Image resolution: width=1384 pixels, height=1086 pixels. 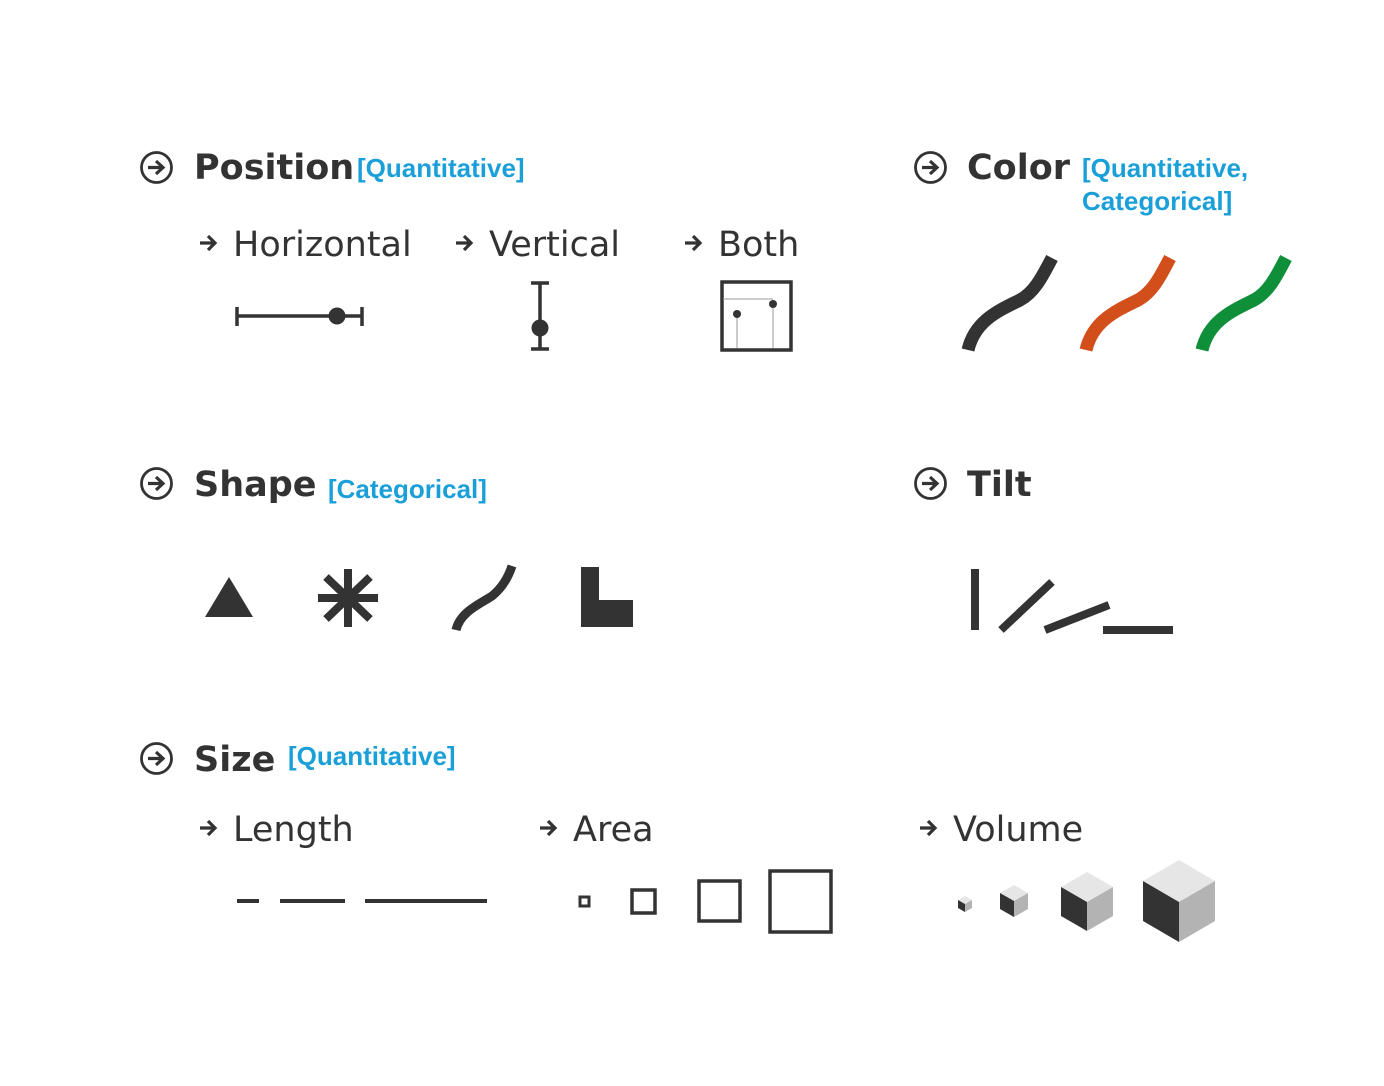 What do you see at coordinates (607, 597) in the screenshot?
I see `l-block-shape` at bounding box center [607, 597].